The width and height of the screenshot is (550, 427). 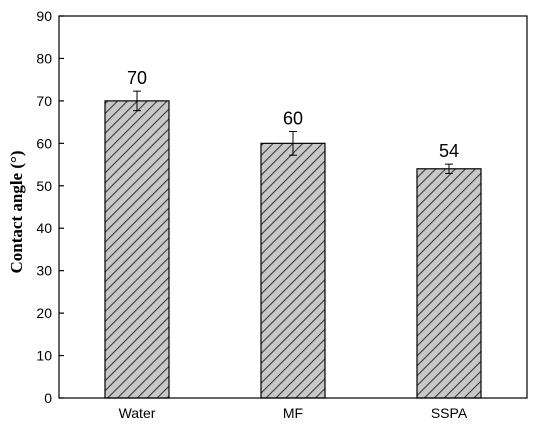 What do you see at coordinates (44, 228) in the screenshot?
I see `y-tick-label: 40` at bounding box center [44, 228].